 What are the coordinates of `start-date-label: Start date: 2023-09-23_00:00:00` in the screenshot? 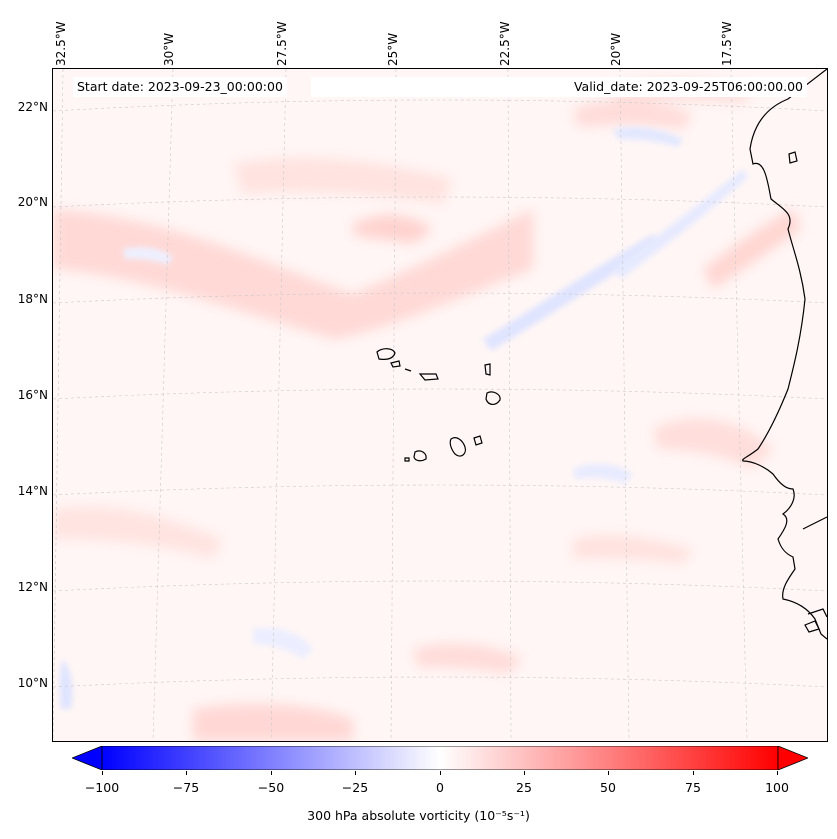 It's located at (180, 87).